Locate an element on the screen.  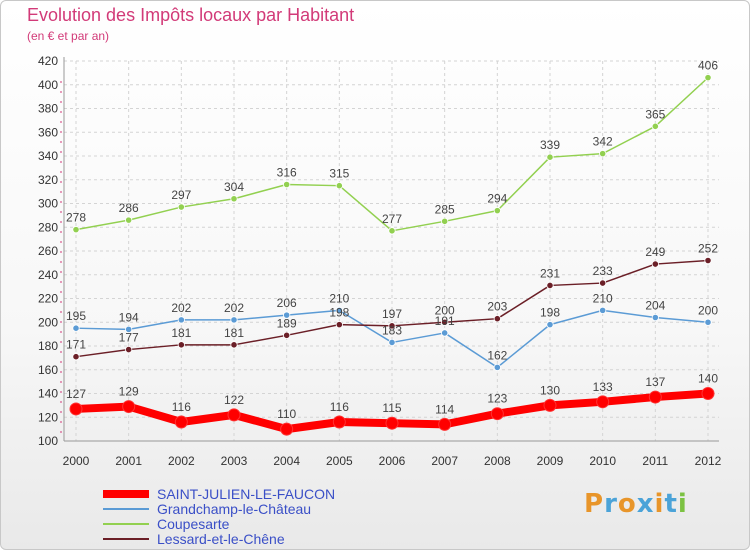
data-label: 252 is located at coordinates (708, 249).